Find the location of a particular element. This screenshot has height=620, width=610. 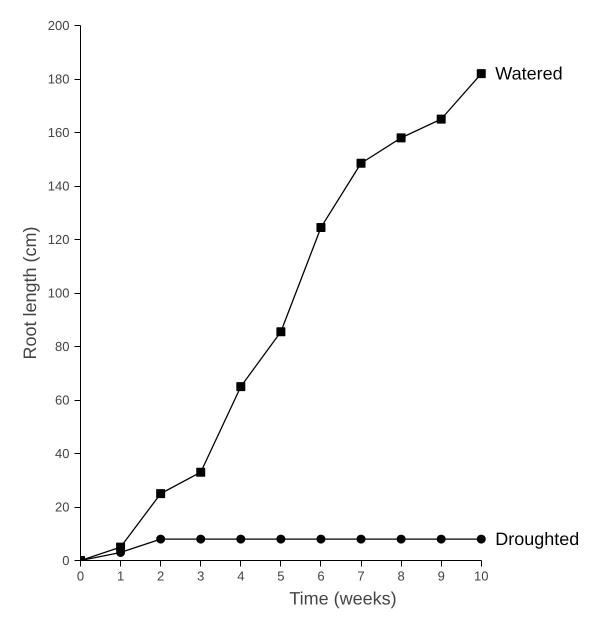

series-label: Watered is located at coordinates (529, 74).